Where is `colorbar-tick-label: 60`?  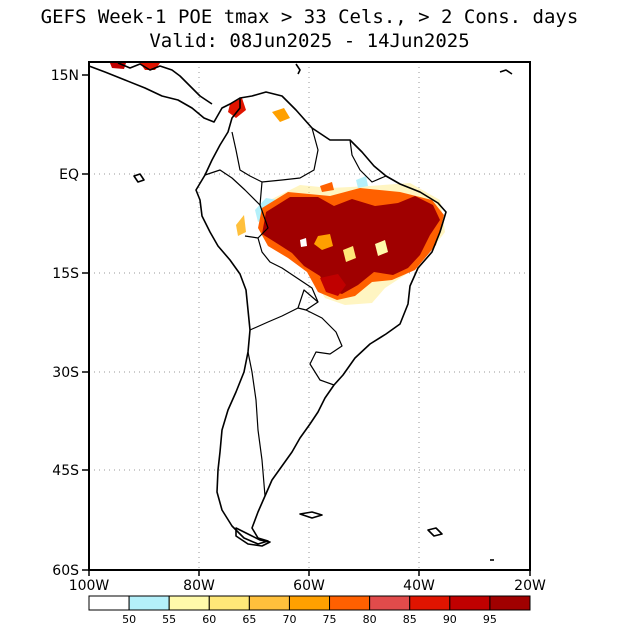 colorbar-tick-label: 60 is located at coordinates (209, 619).